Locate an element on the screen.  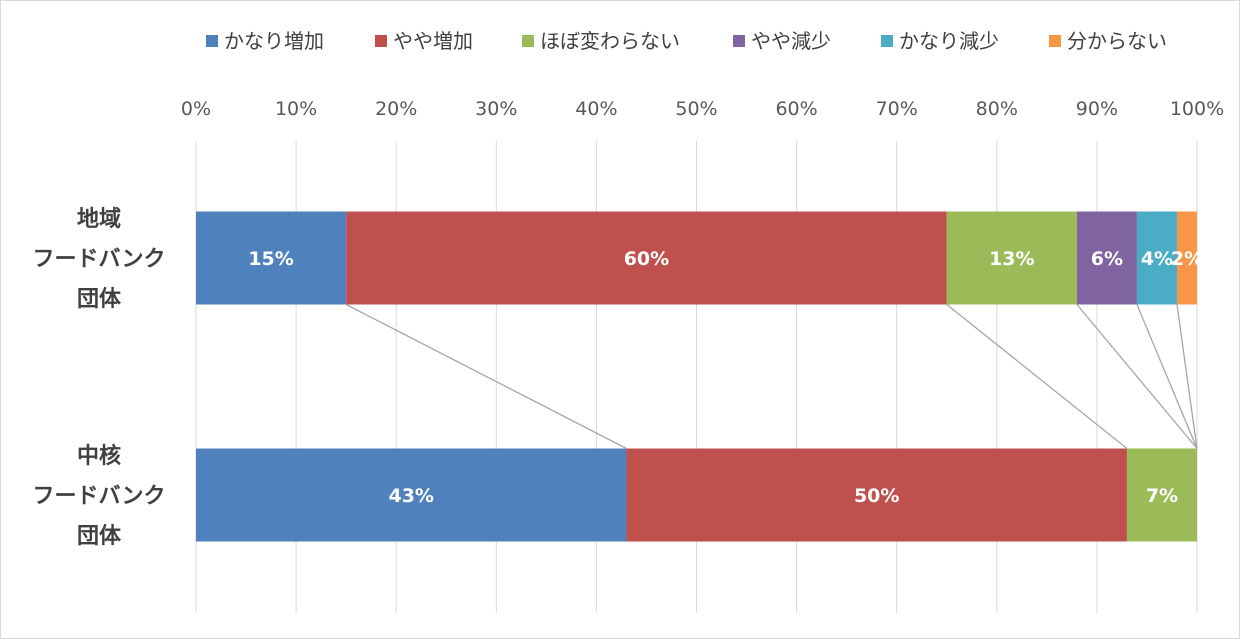
x-tick-label: 30% is located at coordinates (496, 109).